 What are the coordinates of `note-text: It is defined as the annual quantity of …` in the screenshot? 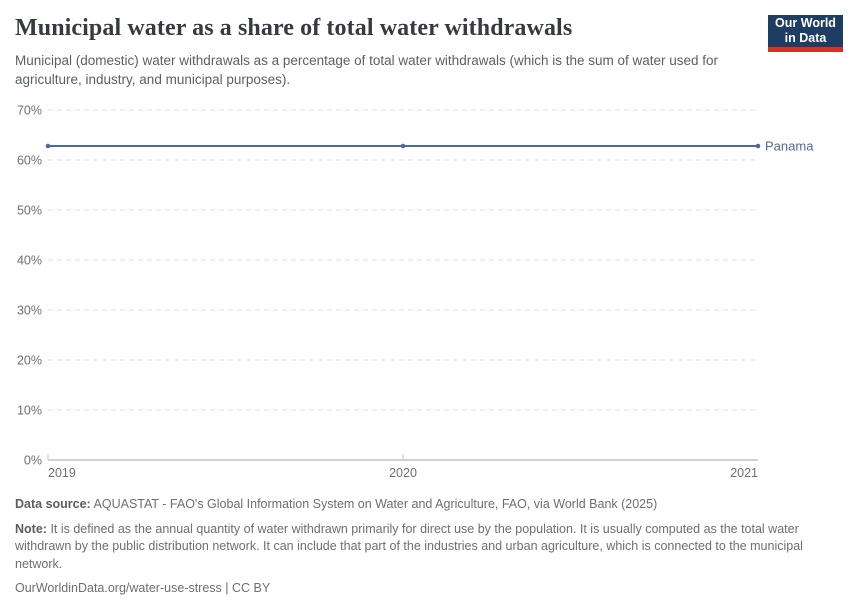 It's located at (409, 546).